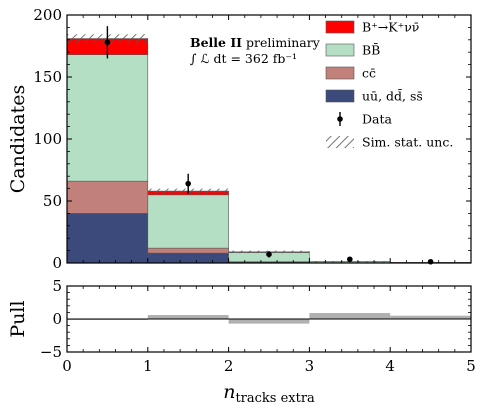  What do you see at coordinates (57, 263) in the screenshot?
I see `main-ytick-label-0: 0` at bounding box center [57, 263].